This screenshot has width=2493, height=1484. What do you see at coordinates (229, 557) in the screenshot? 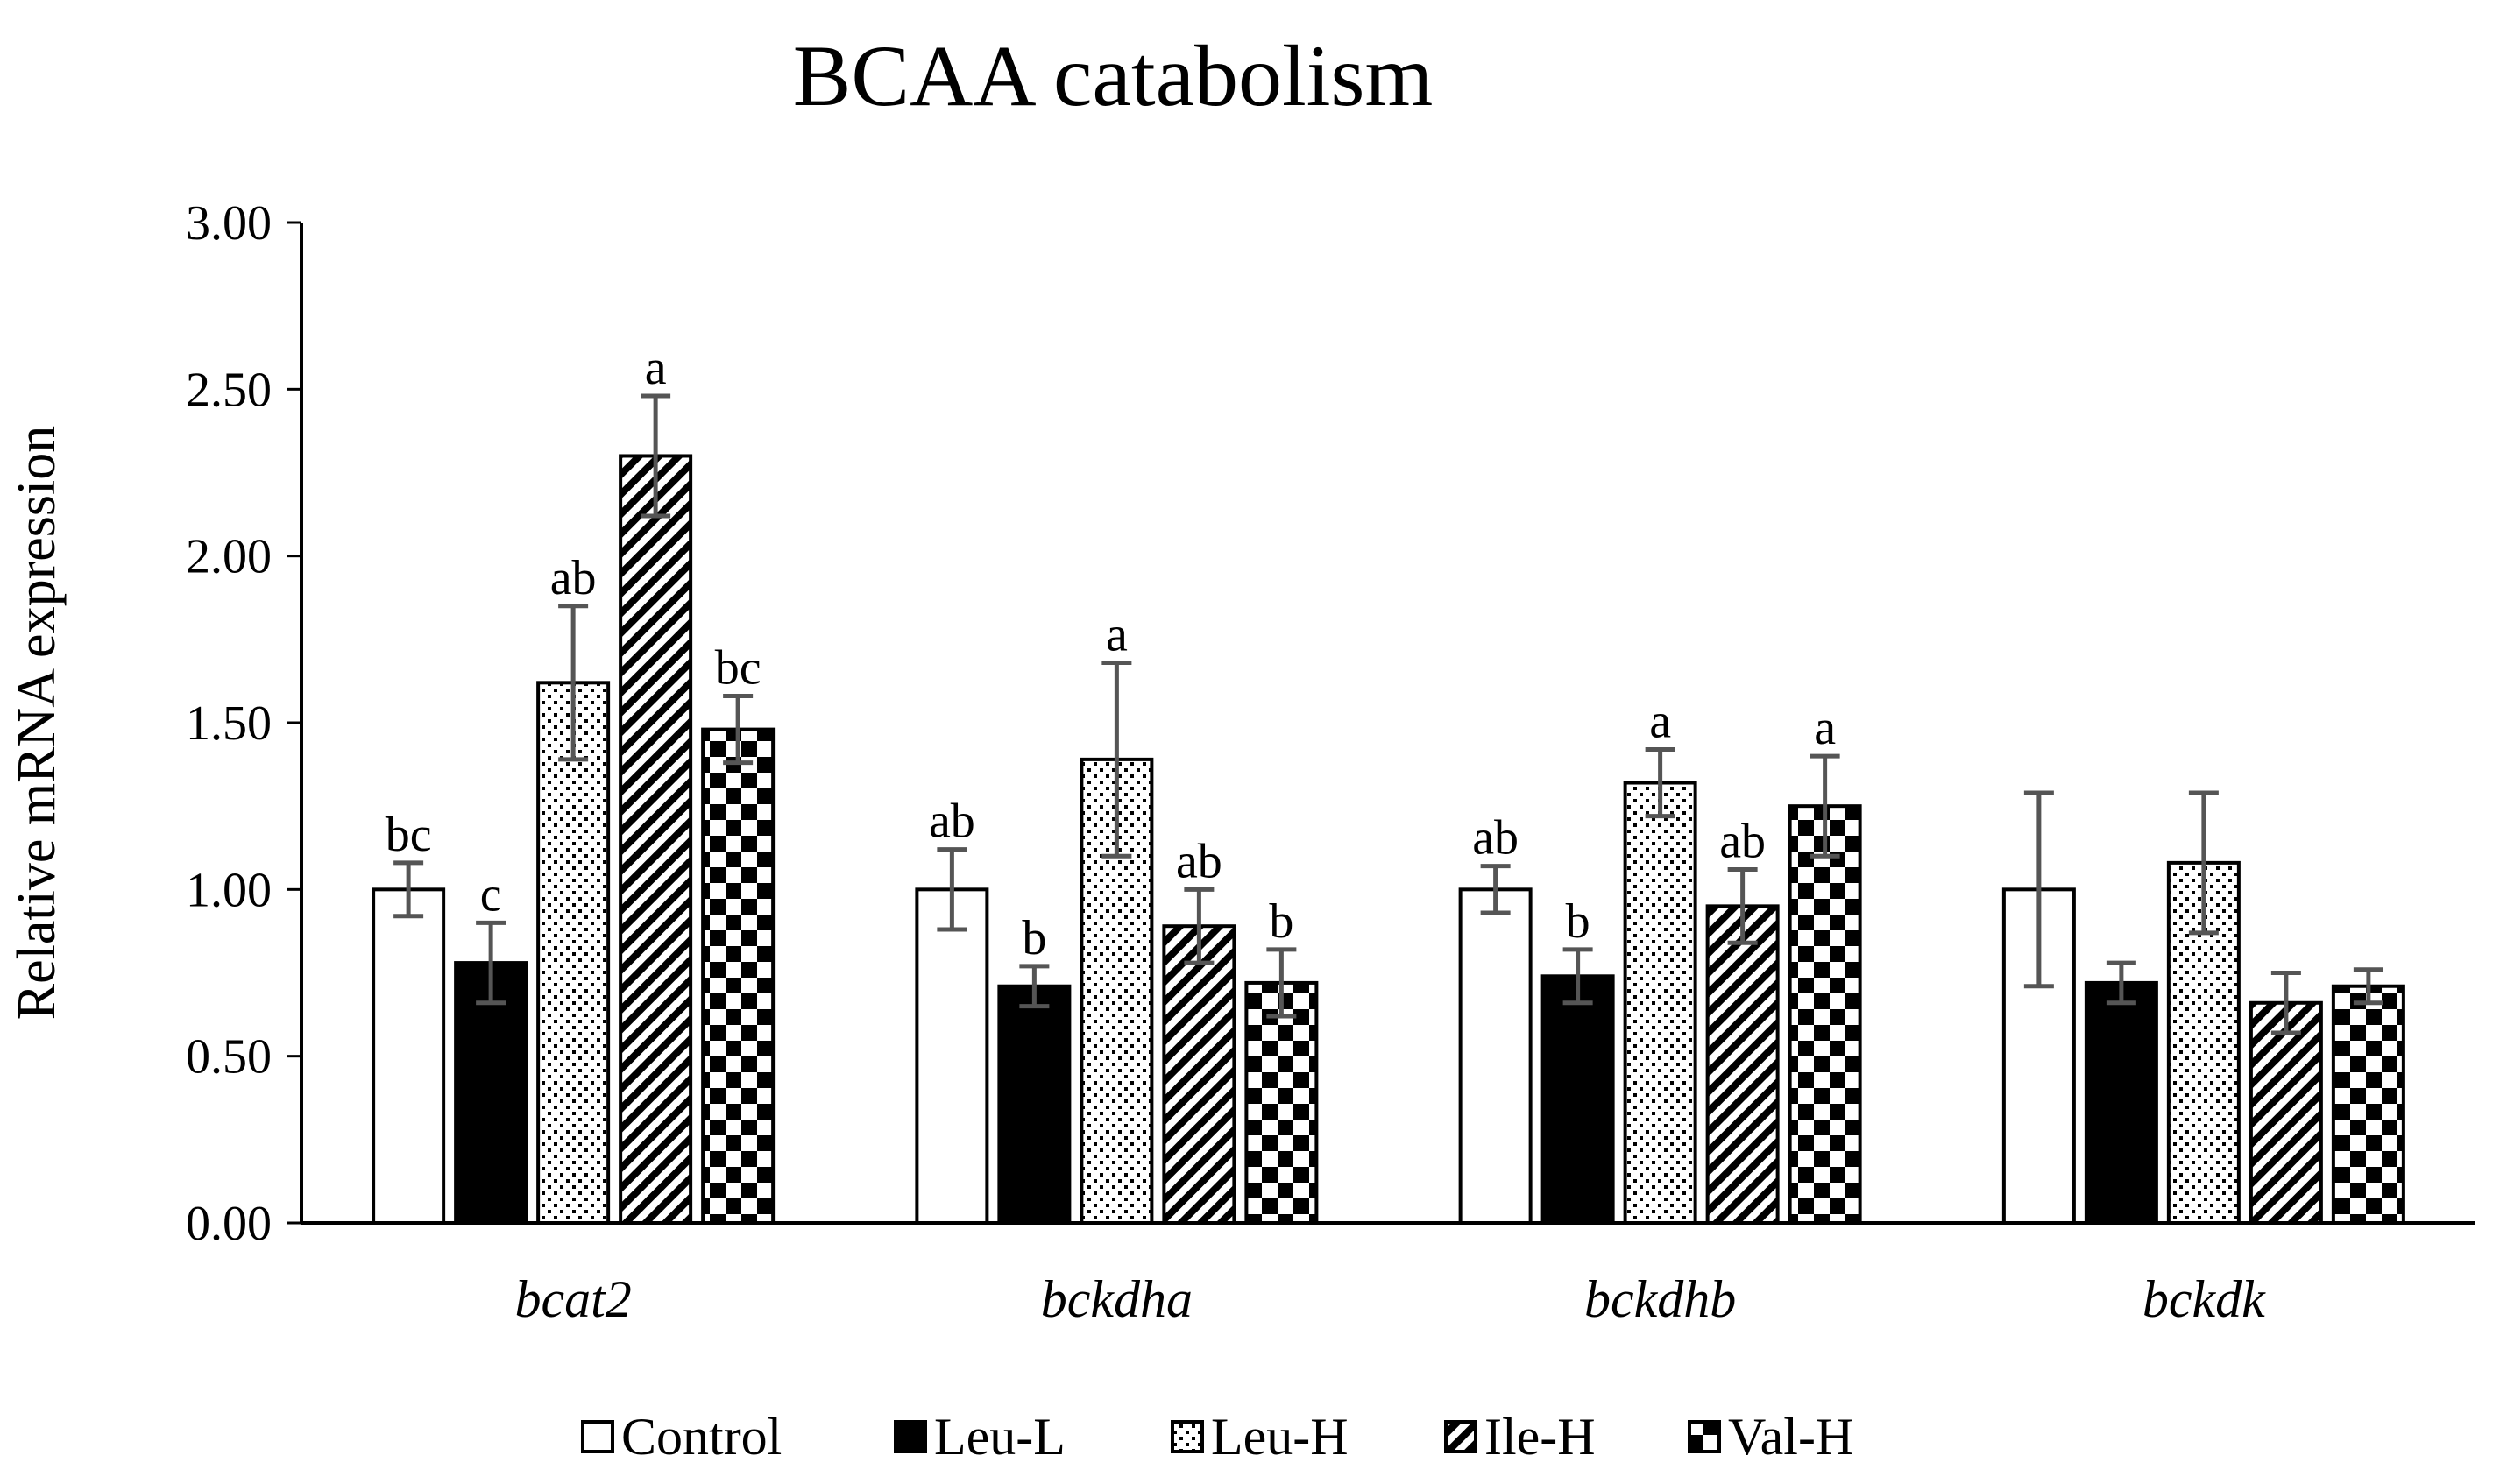
I see `y-tick-label: 2.00` at bounding box center [229, 557].